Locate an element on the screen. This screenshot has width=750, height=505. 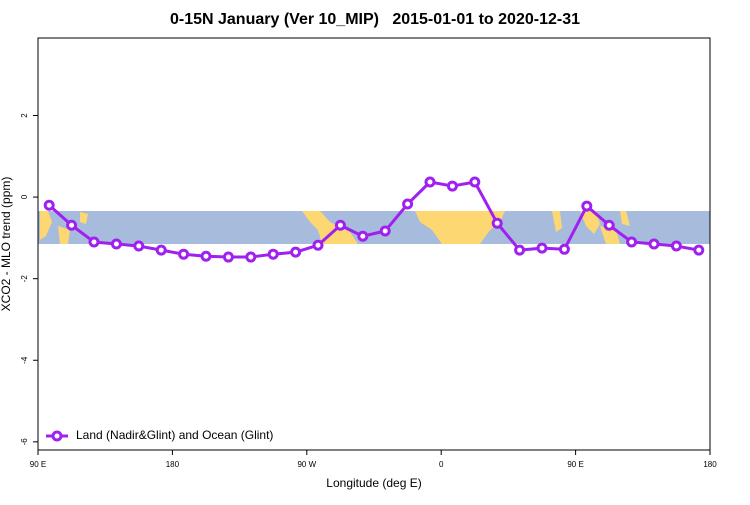
legend-label: Land (Nadir&Glint) and Ocean (Glint) is located at coordinates (174, 435).